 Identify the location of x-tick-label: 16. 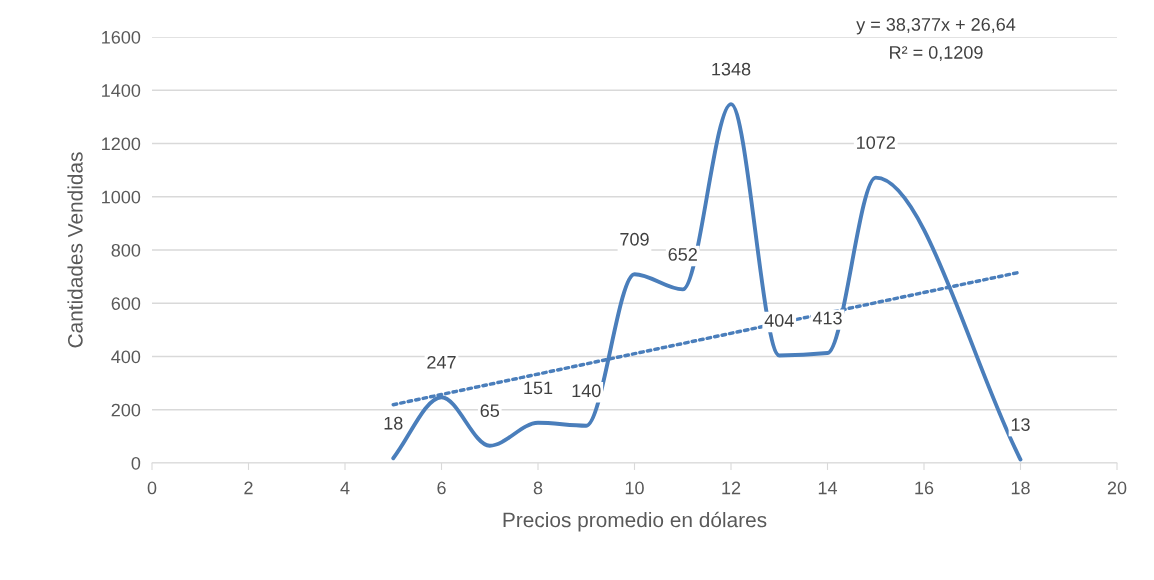
(924, 488).